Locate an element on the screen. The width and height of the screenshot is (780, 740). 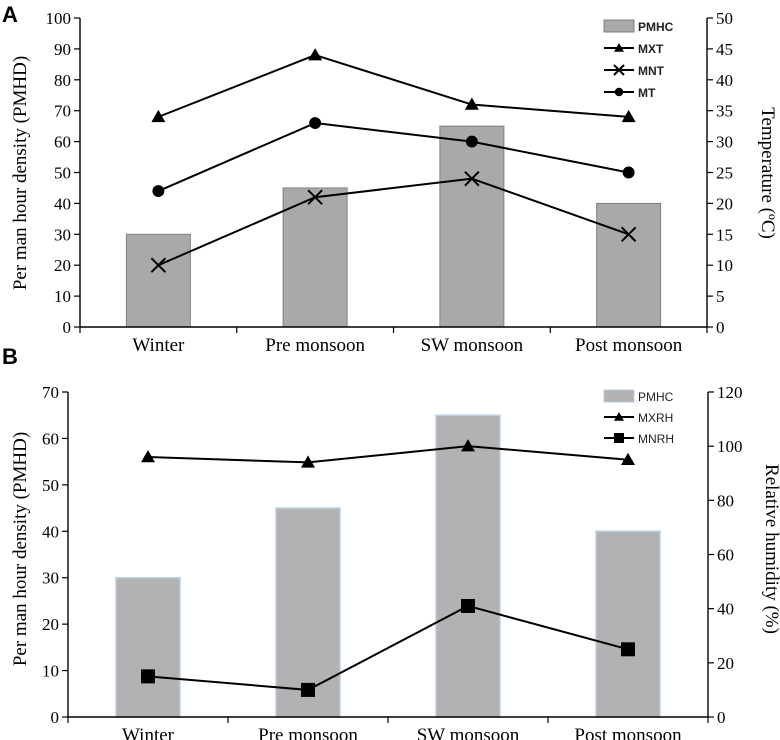
legend-marker-mnrh is located at coordinates (619, 438).